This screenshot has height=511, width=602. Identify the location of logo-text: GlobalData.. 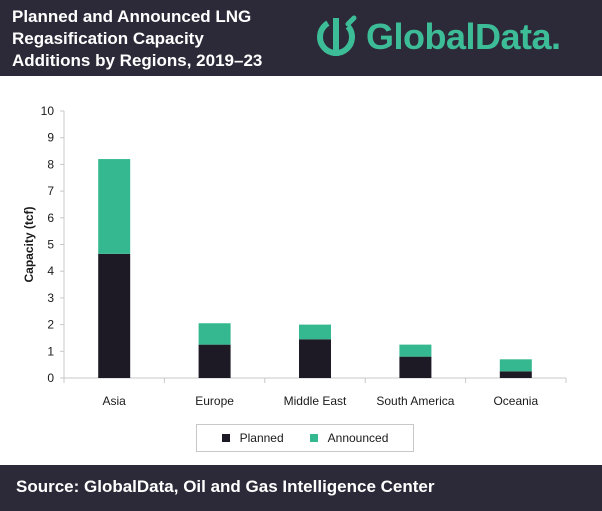
(463, 36).